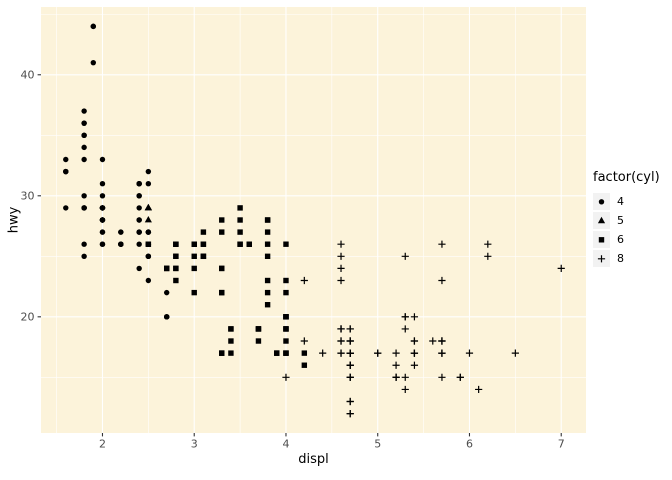  Describe the element at coordinates (626, 220) in the screenshot. I see `legend-item-cyl5: 5` at that location.